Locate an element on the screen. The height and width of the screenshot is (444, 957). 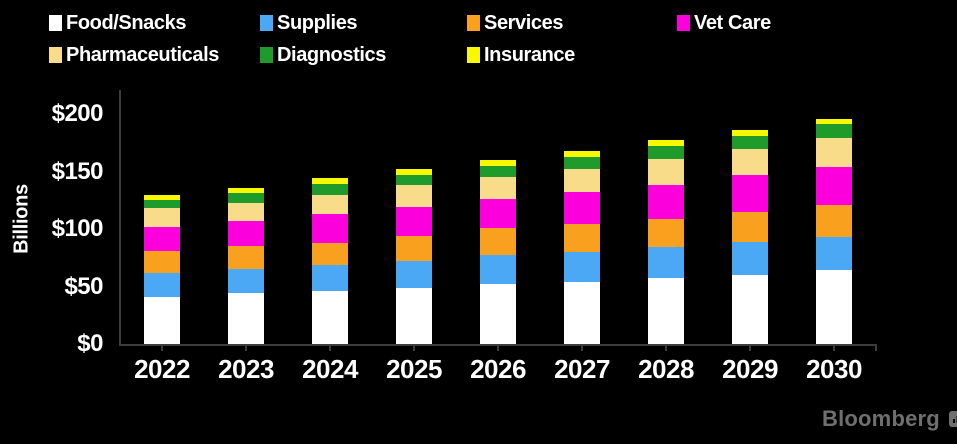
bar-segment-2028-supplies is located at coordinates (666, 263).